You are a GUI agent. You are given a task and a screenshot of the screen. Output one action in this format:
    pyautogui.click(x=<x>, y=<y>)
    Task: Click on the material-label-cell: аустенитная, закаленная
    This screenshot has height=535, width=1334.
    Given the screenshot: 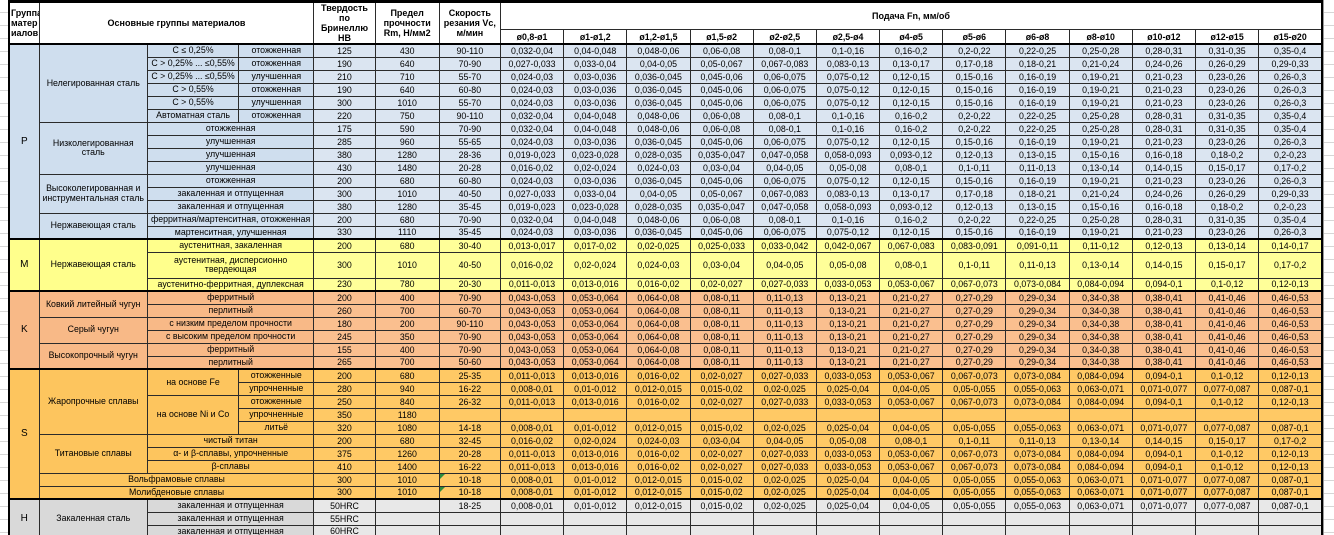 What is the action you would take?
    pyautogui.click(x=230, y=245)
    